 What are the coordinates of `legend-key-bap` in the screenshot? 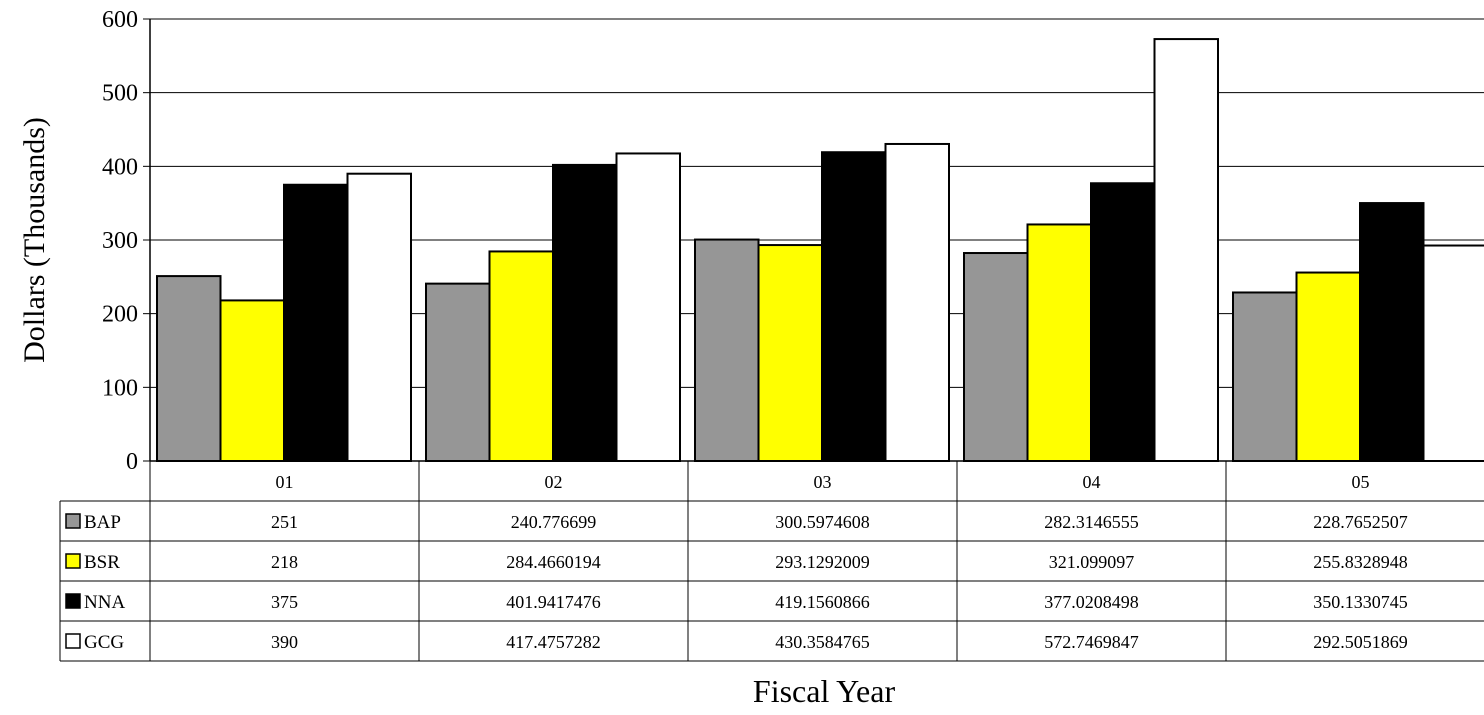 It's located at (73, 521).